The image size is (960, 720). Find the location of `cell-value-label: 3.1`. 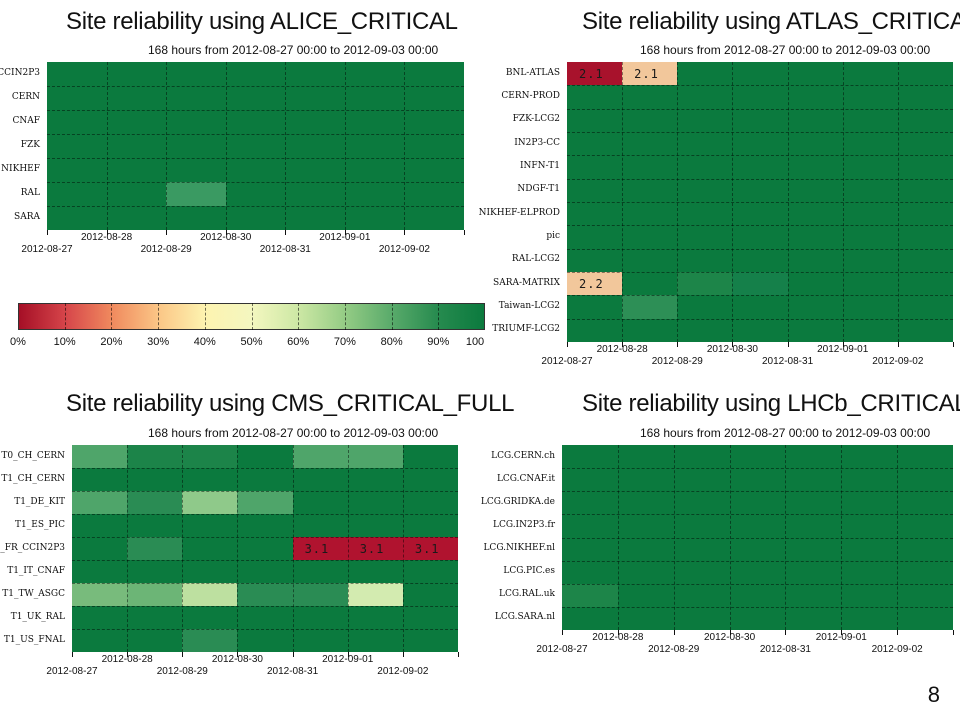

cell-value-label: 3.1 is located at coordinates (317, 548).